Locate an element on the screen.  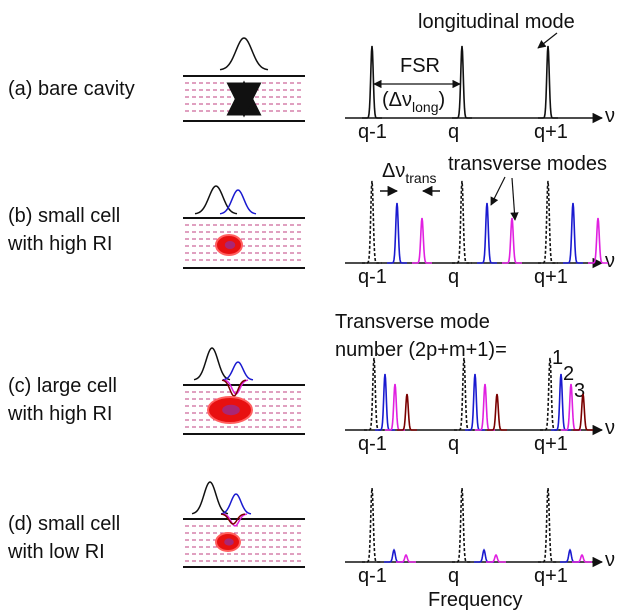
trans-sub: trans is located at coordinates (420, 178).